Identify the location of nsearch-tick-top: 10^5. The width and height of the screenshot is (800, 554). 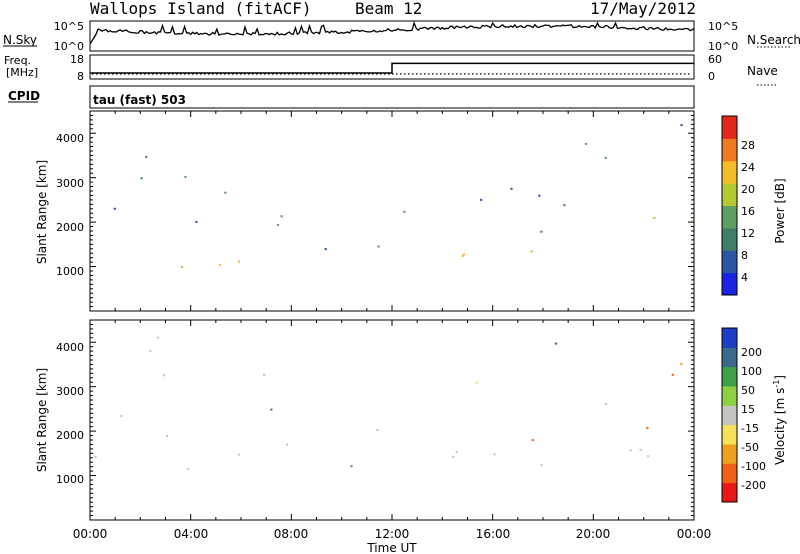
(723, 26).